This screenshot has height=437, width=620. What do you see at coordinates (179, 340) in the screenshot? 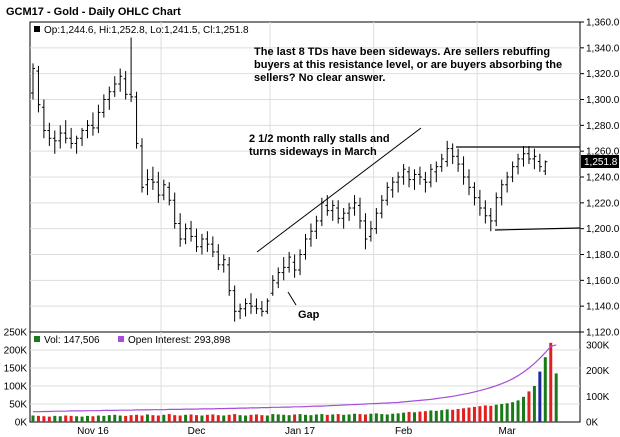
I see `oi-legend: Open Interest: 293,898` at bounding box center [179, 340].